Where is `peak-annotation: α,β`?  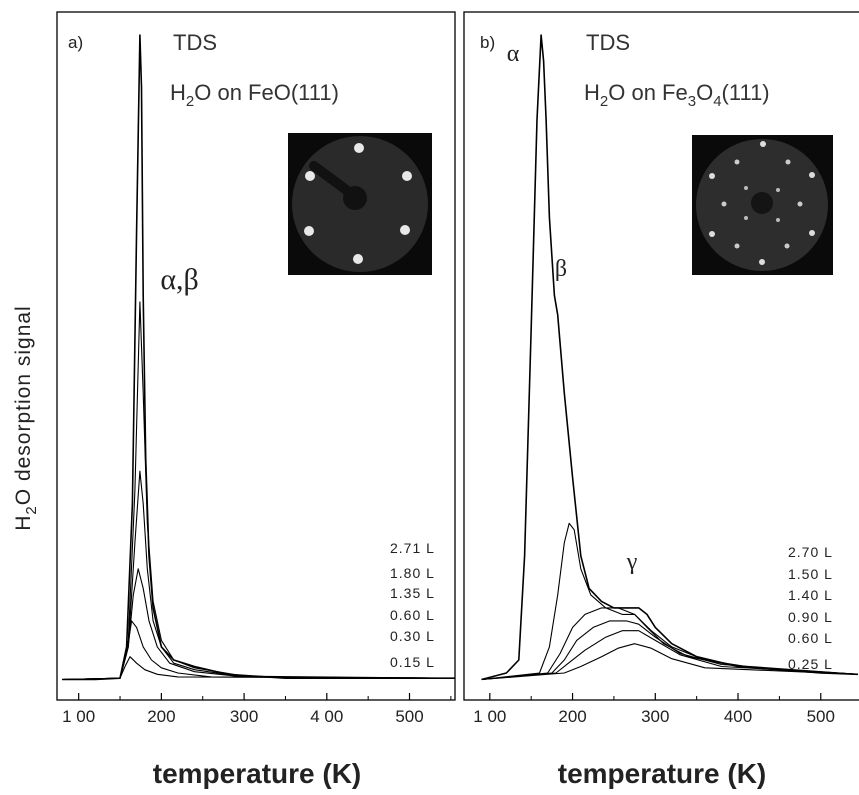
peak-annotation: α,β is located at coordinates (179, 279).